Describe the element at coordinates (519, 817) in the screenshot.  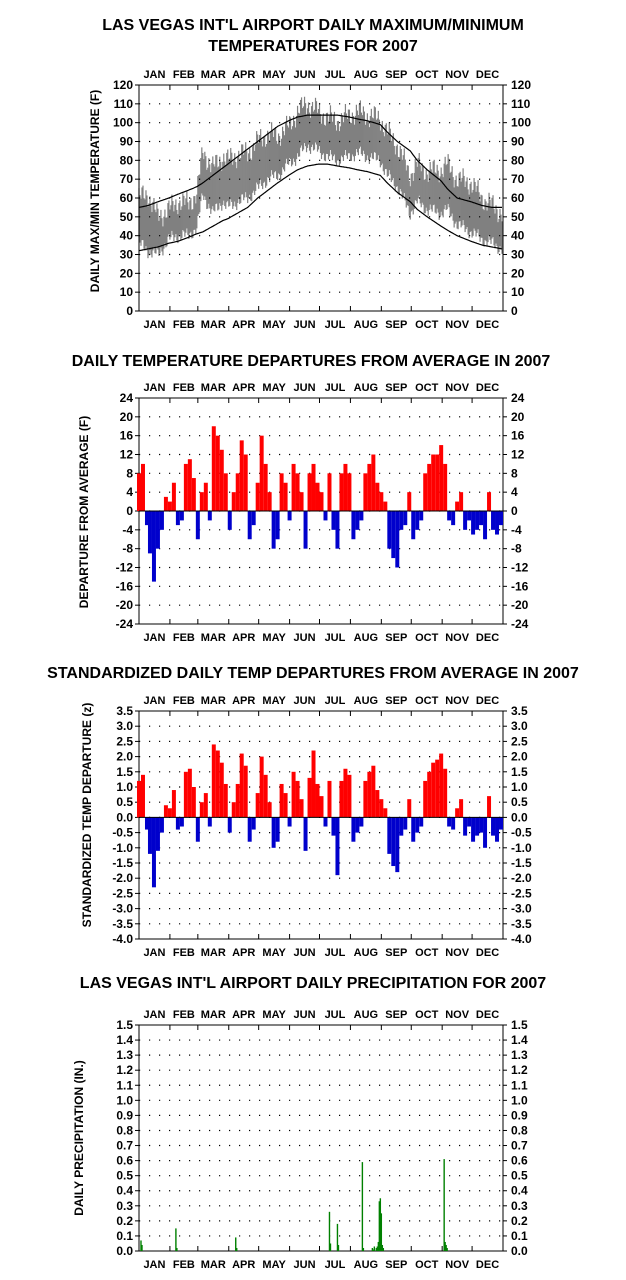
I see `ytick-label-right-2-8: 0.0` at that location.